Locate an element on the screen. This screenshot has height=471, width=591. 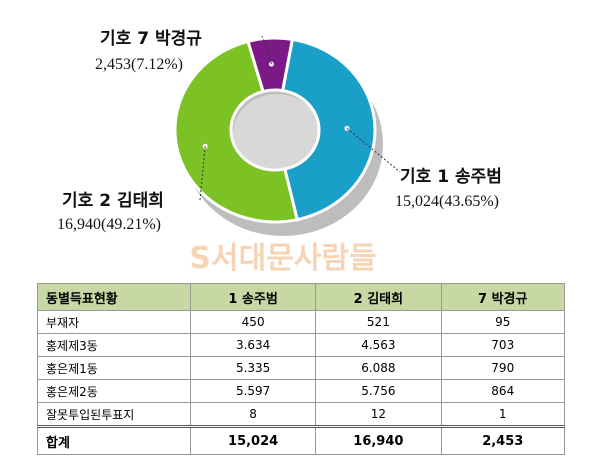
cell: 703 is located at coordinates (502, 345).